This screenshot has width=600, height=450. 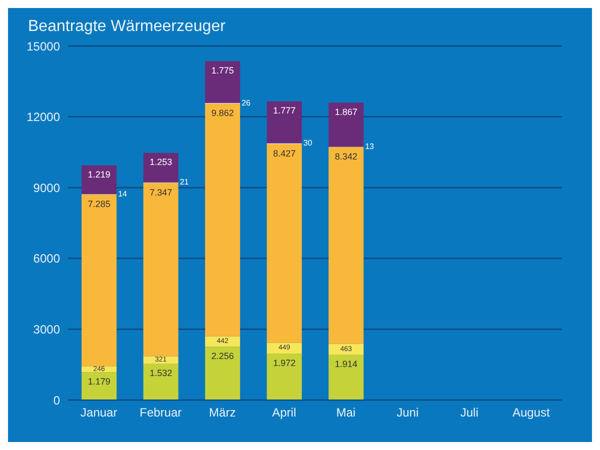 I want to click on data-label: 1.867, so click(x=346, y=112).